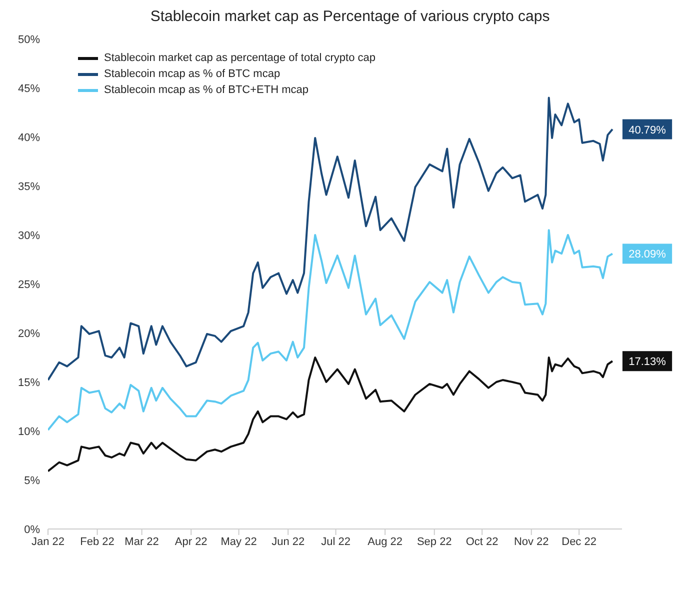 The height and width of the screenshot is (597, 700). What do you see at coordinates (579, 542) in the screenshot?
I see `x-tick-label: Dec 22` at bounding box center [579, 542].